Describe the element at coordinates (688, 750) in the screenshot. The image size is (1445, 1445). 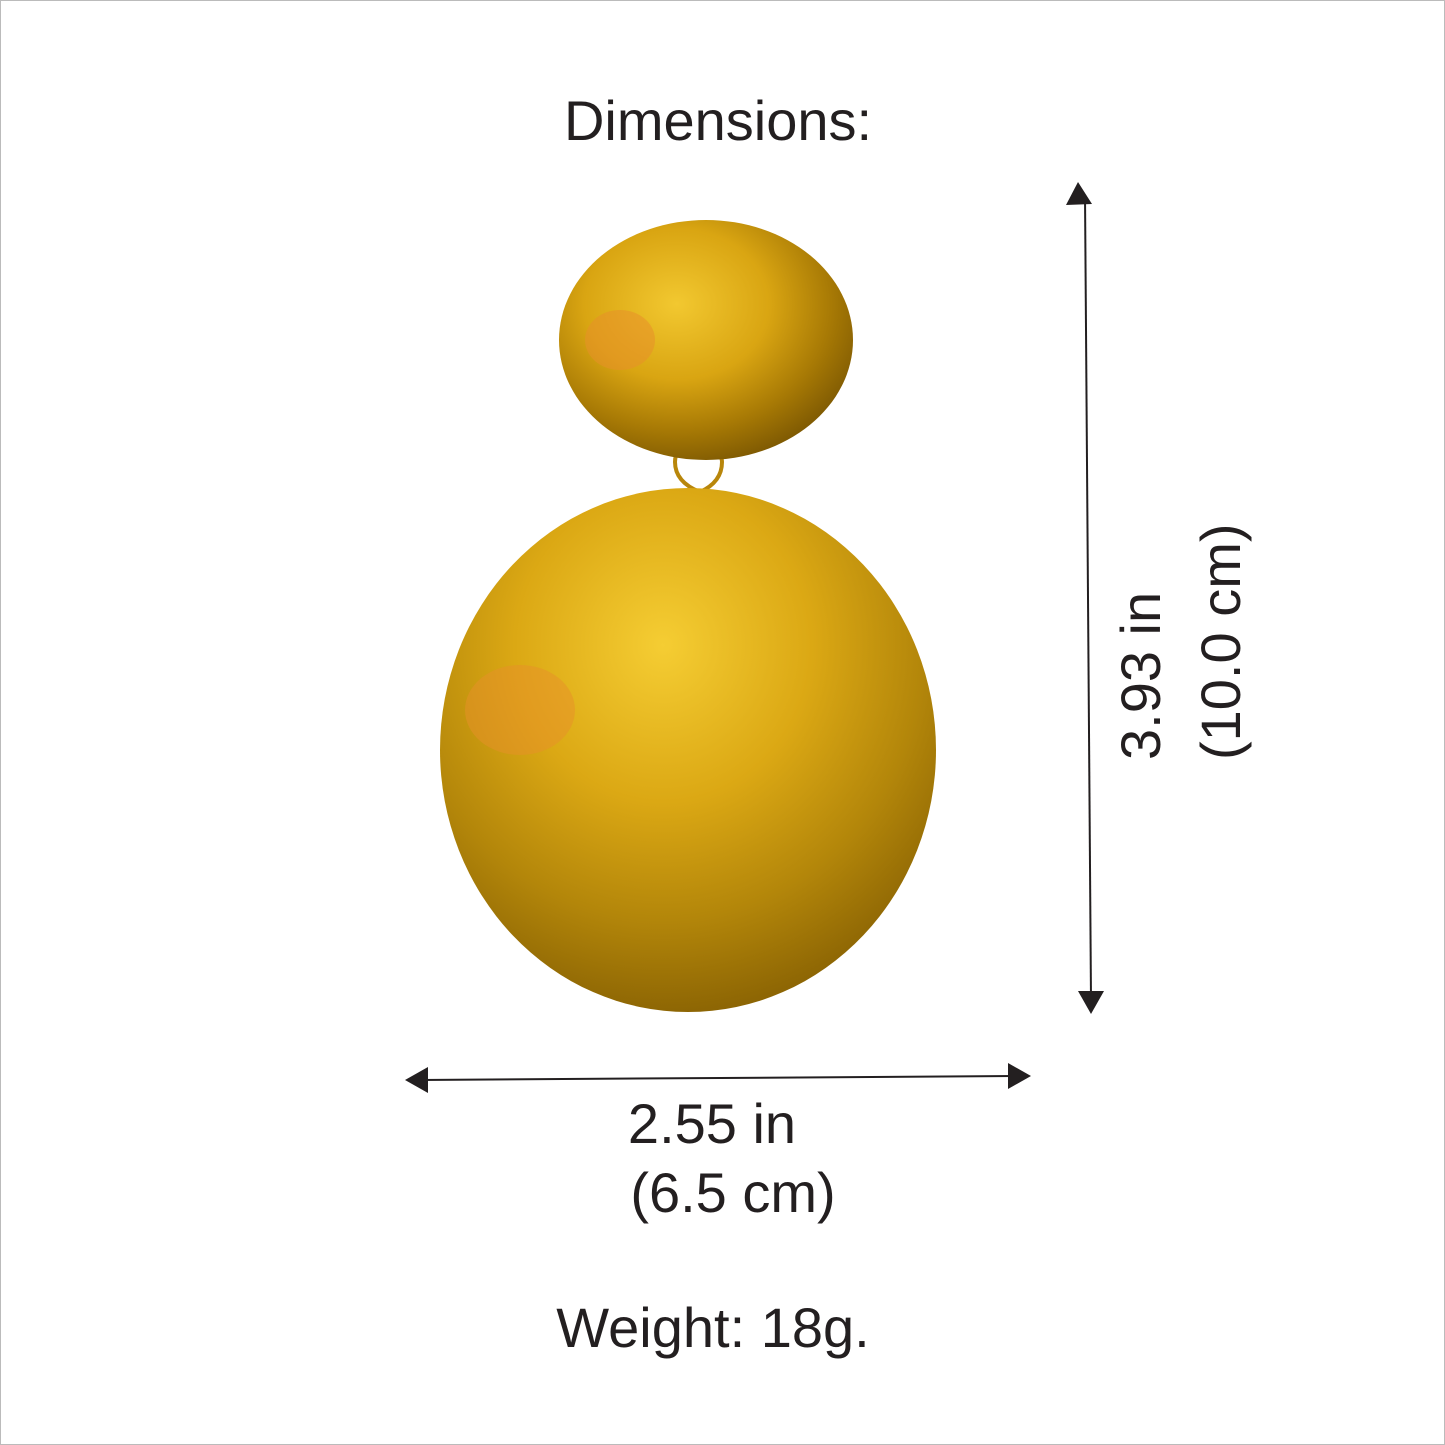
I see `bottom-disc` at that location.